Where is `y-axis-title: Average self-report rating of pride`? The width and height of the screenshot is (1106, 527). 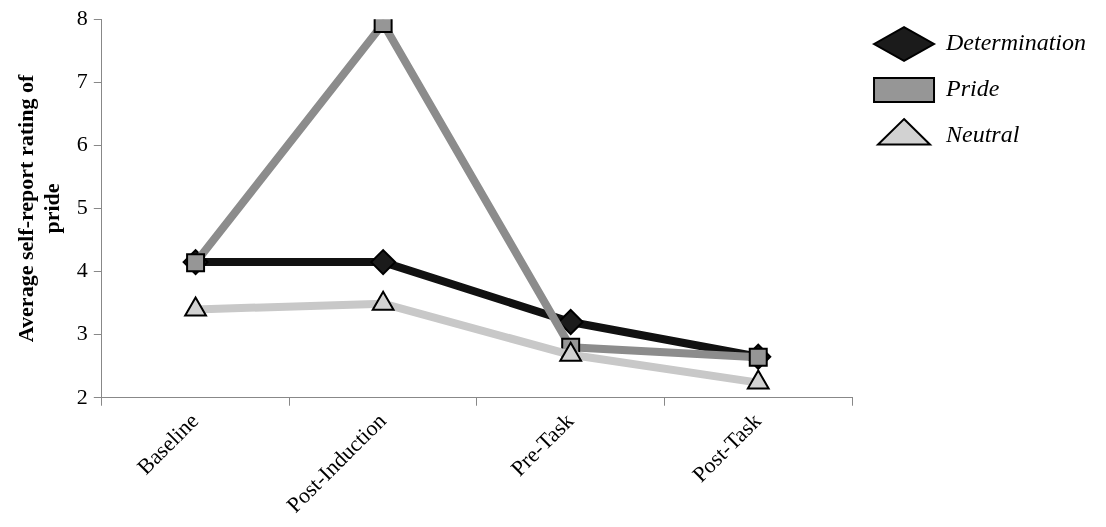 y-axis-title: Average self-report rating of pride is located at coordinates (38, 208).